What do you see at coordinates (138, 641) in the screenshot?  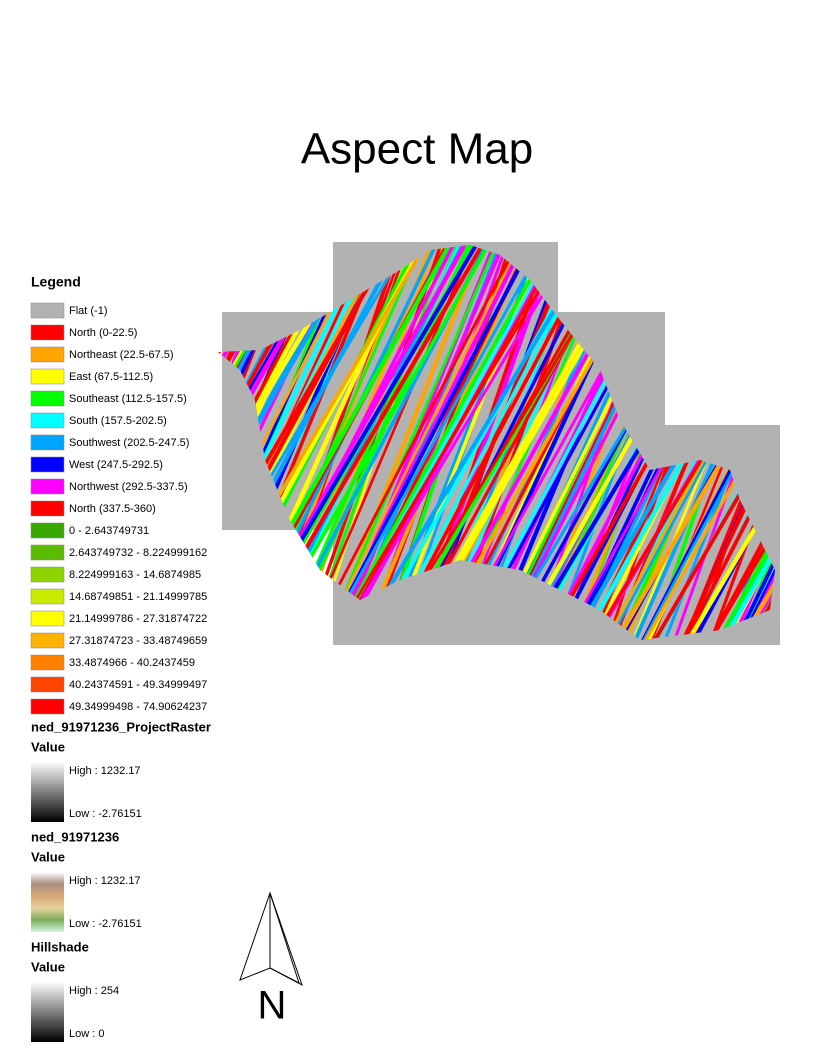 I see `legend-label: 27.31874723 - 33.48749659` at bounding box center [138, 641].